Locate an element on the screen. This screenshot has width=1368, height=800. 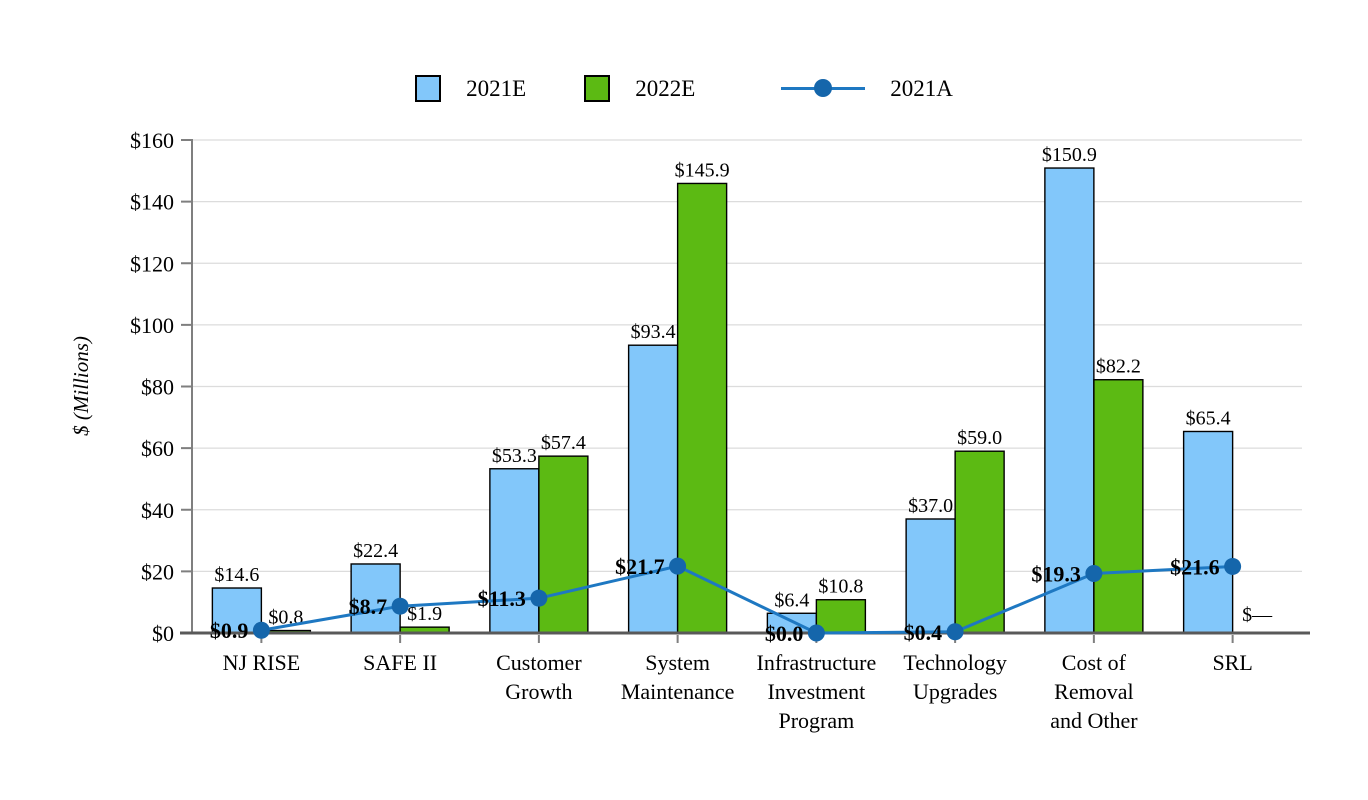
line-label-2021A-infrastructure-investment-program: $0.0 is located at coordinates (784, 633).